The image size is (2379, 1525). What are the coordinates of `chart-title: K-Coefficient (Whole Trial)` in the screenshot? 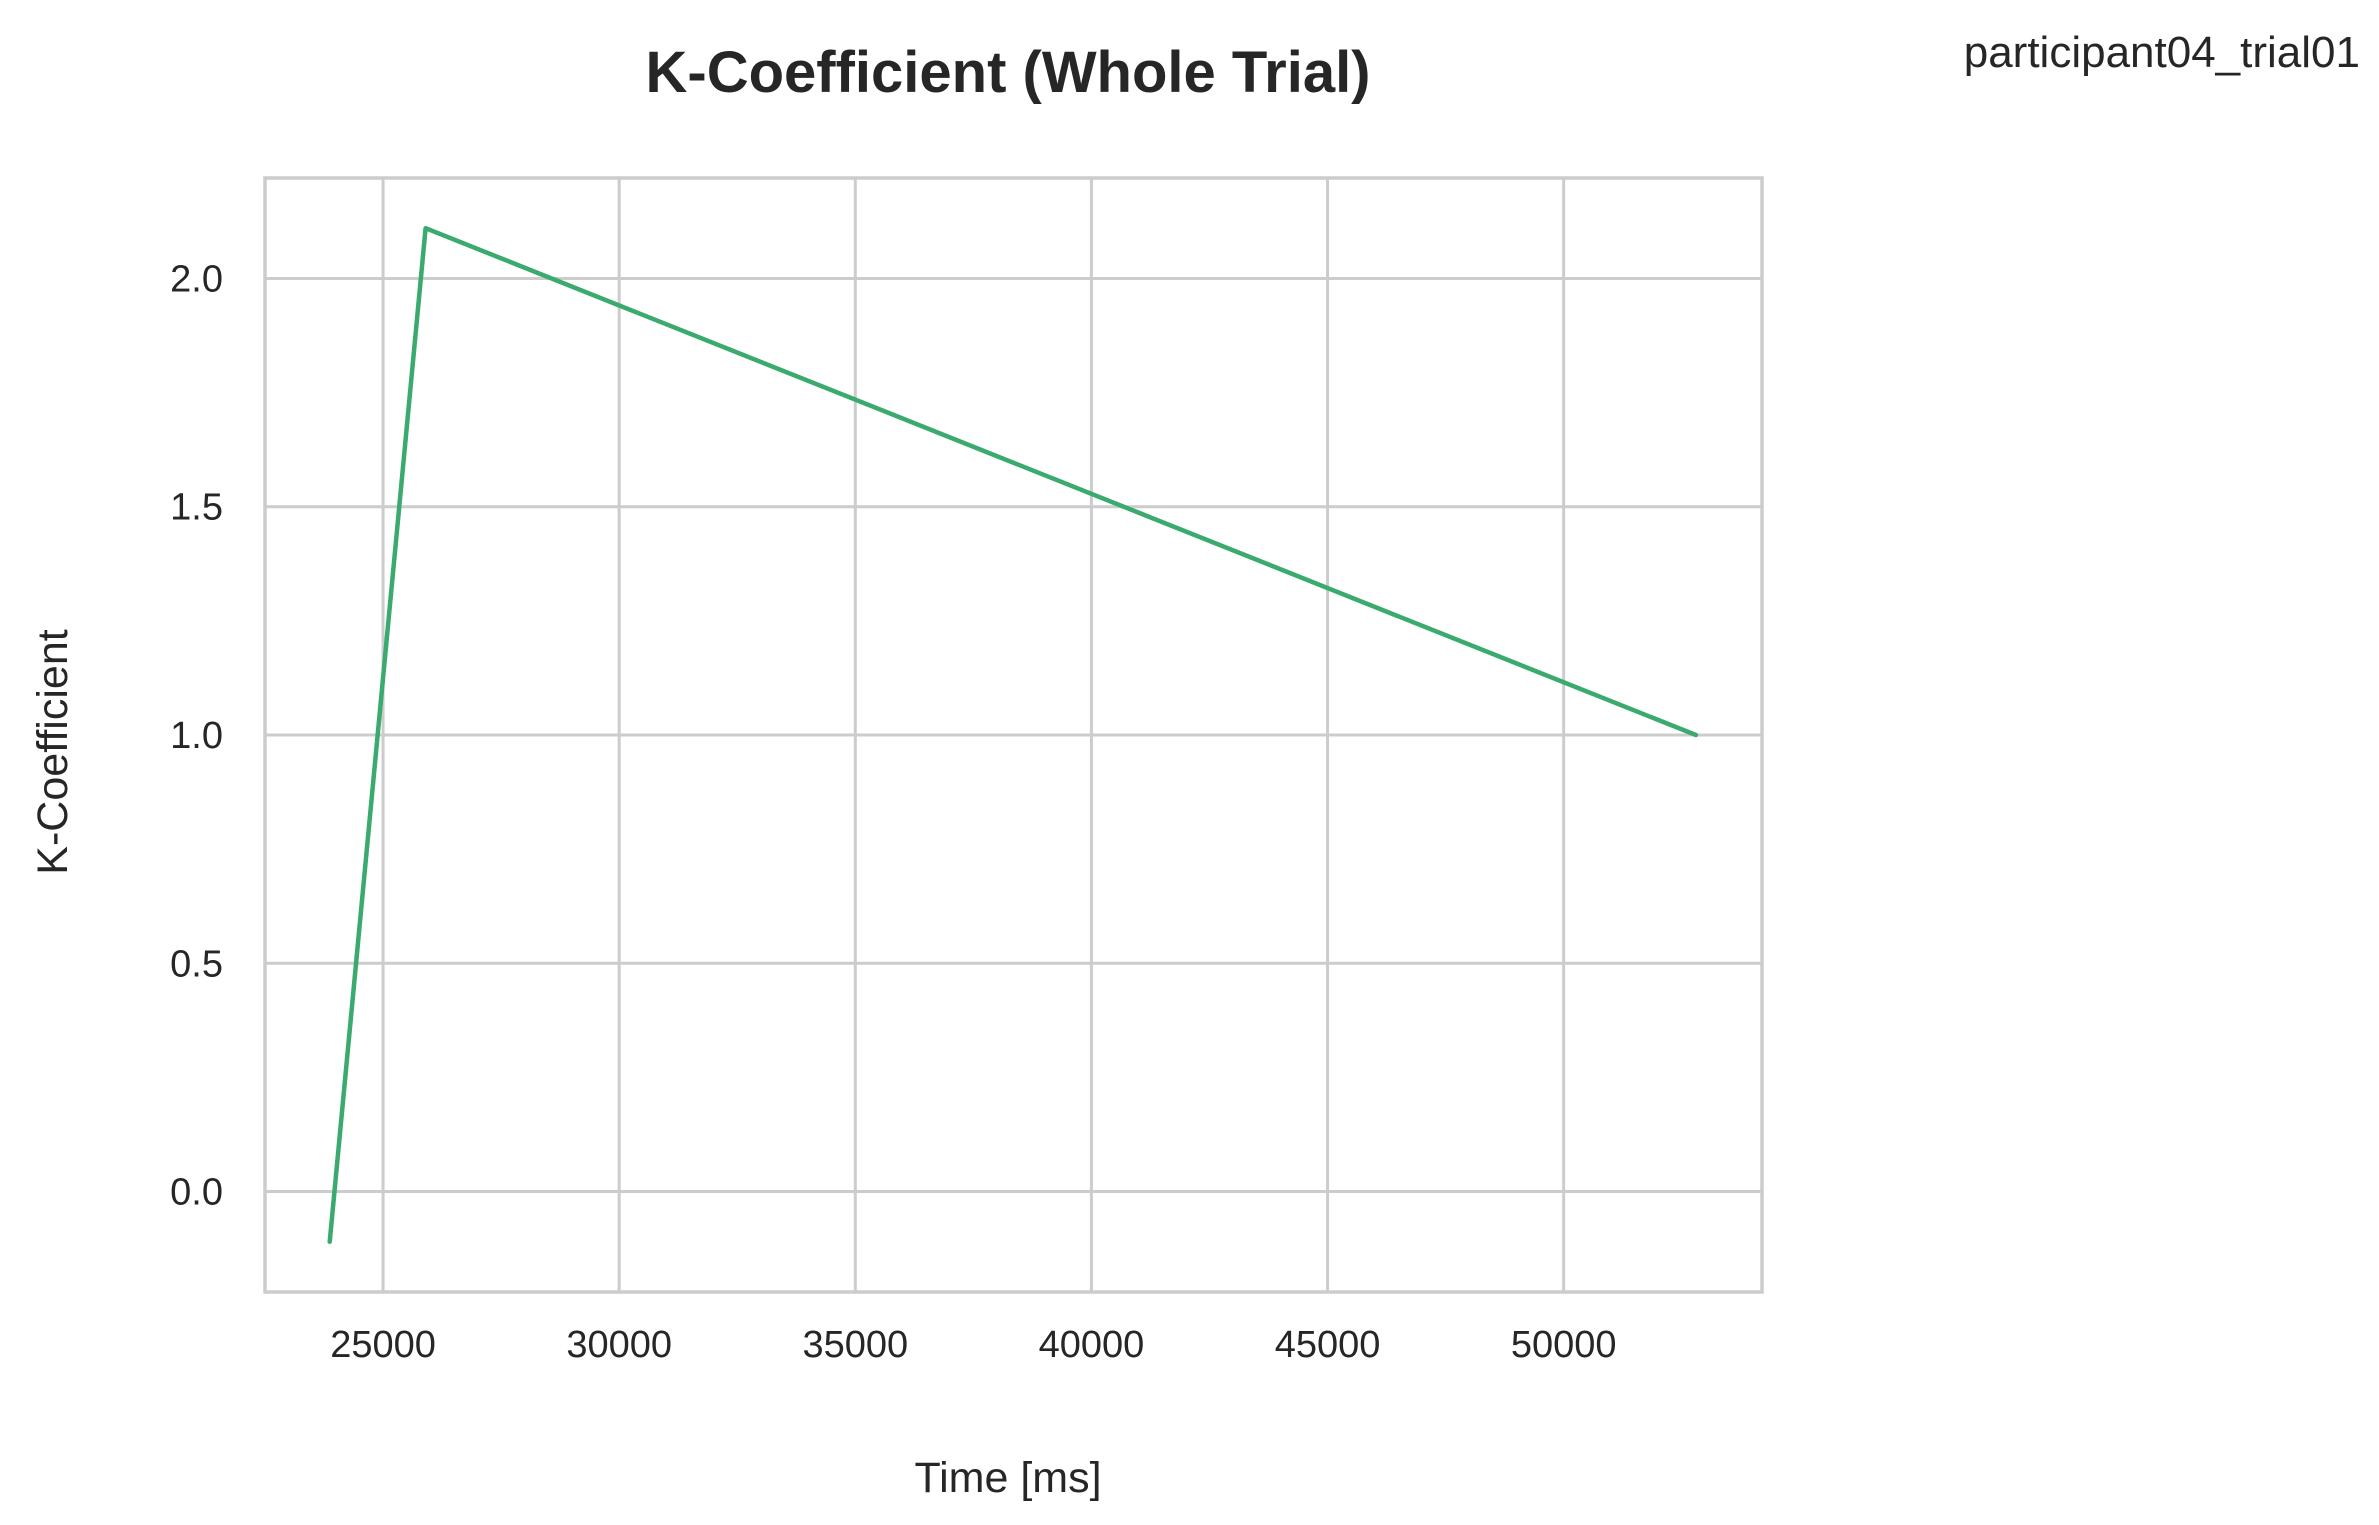 It's located at (1008, 72).